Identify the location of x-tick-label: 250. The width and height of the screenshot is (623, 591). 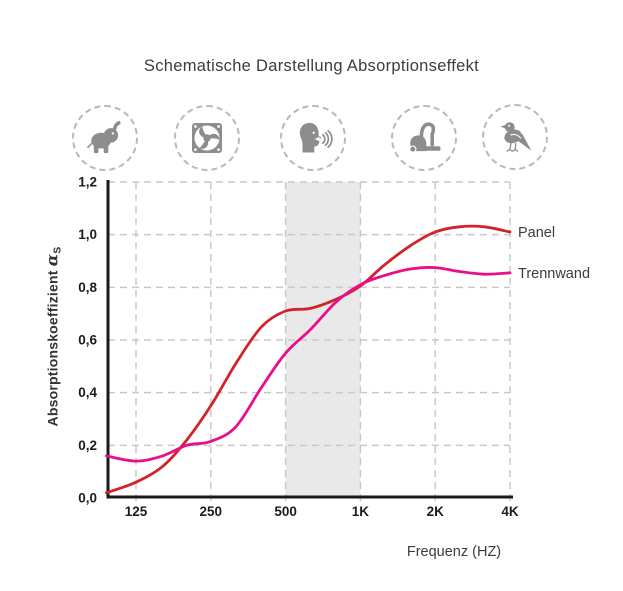
(211, 511).